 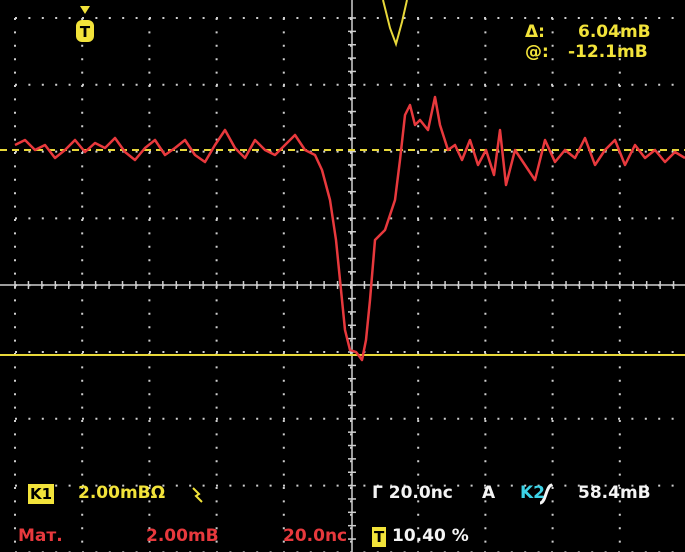 What do you see at coordinates (379, 537) in the screenshot?
I see `trigger-icon: T` at bounding box center [379, 537].